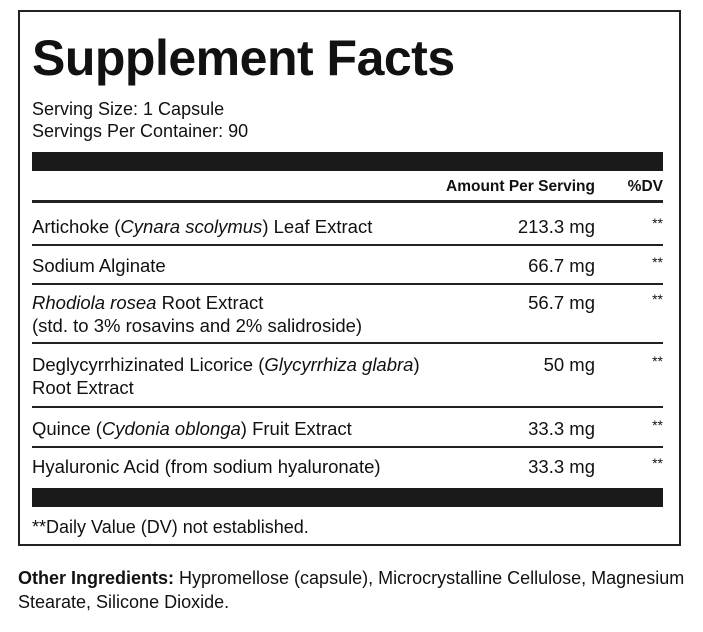  What do you see at coordinates (96, 578) in the screenshot?
I see `other-ingredients-label: Other Ingredients:` at bounding box center [96, 578].